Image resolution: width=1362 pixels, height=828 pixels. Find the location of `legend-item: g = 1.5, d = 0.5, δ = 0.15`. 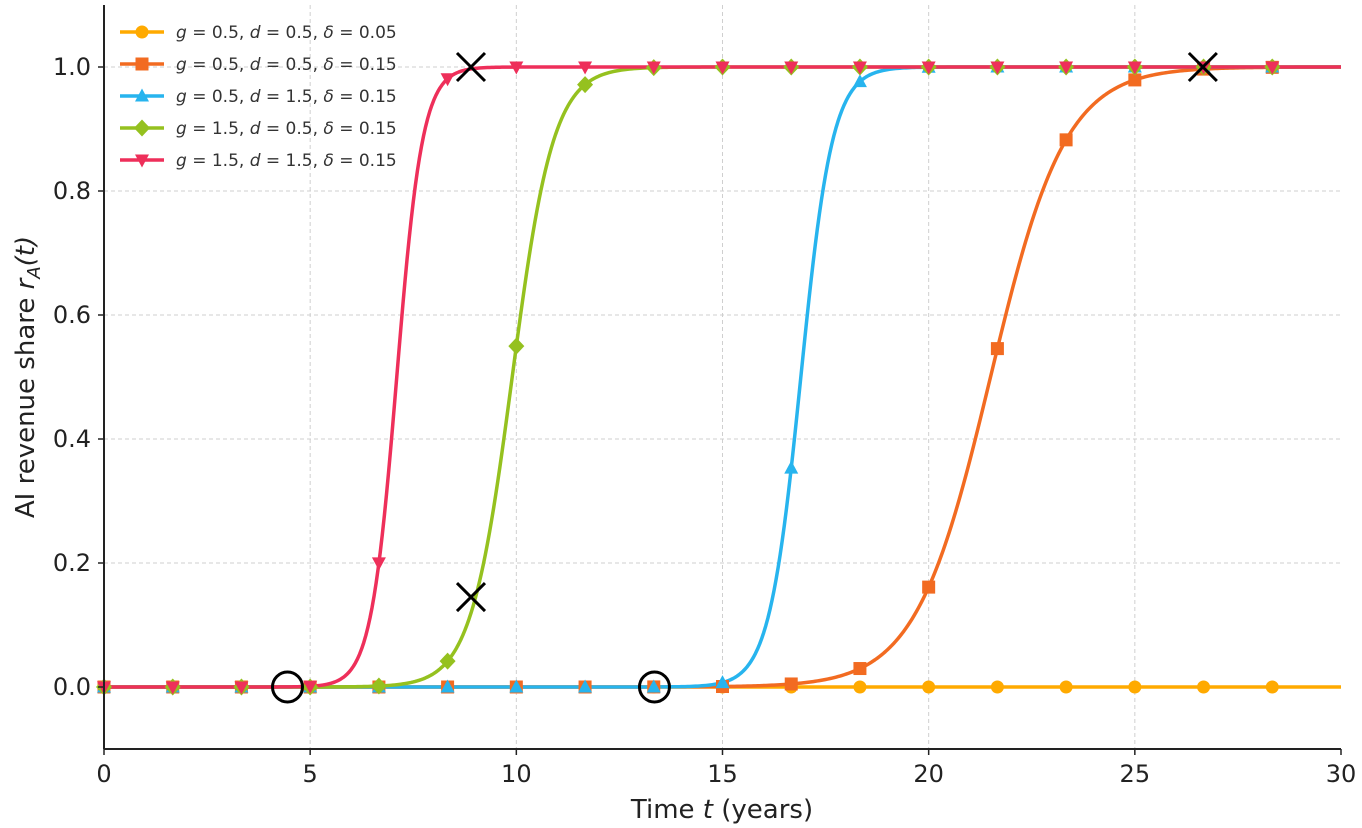

legend-item: g = 1.5, d = 0.5, δ = 0.15 is located at coordinates (258, 129).